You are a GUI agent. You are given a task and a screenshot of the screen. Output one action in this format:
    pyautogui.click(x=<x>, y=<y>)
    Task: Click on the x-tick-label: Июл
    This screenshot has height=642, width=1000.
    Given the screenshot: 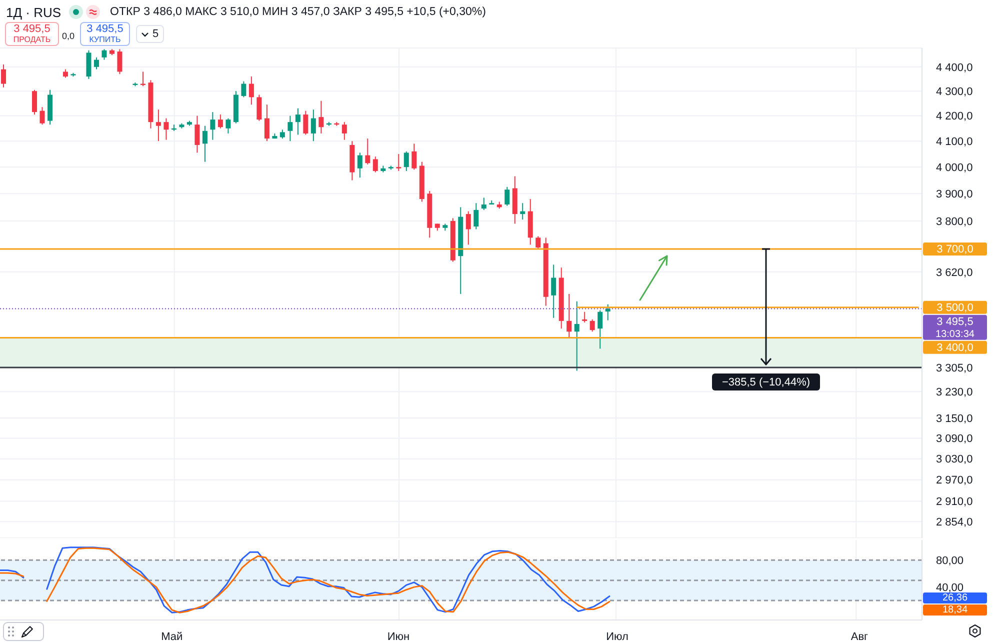 What is the action you would take?
    pyautogui.click(x=617, y=636)
    